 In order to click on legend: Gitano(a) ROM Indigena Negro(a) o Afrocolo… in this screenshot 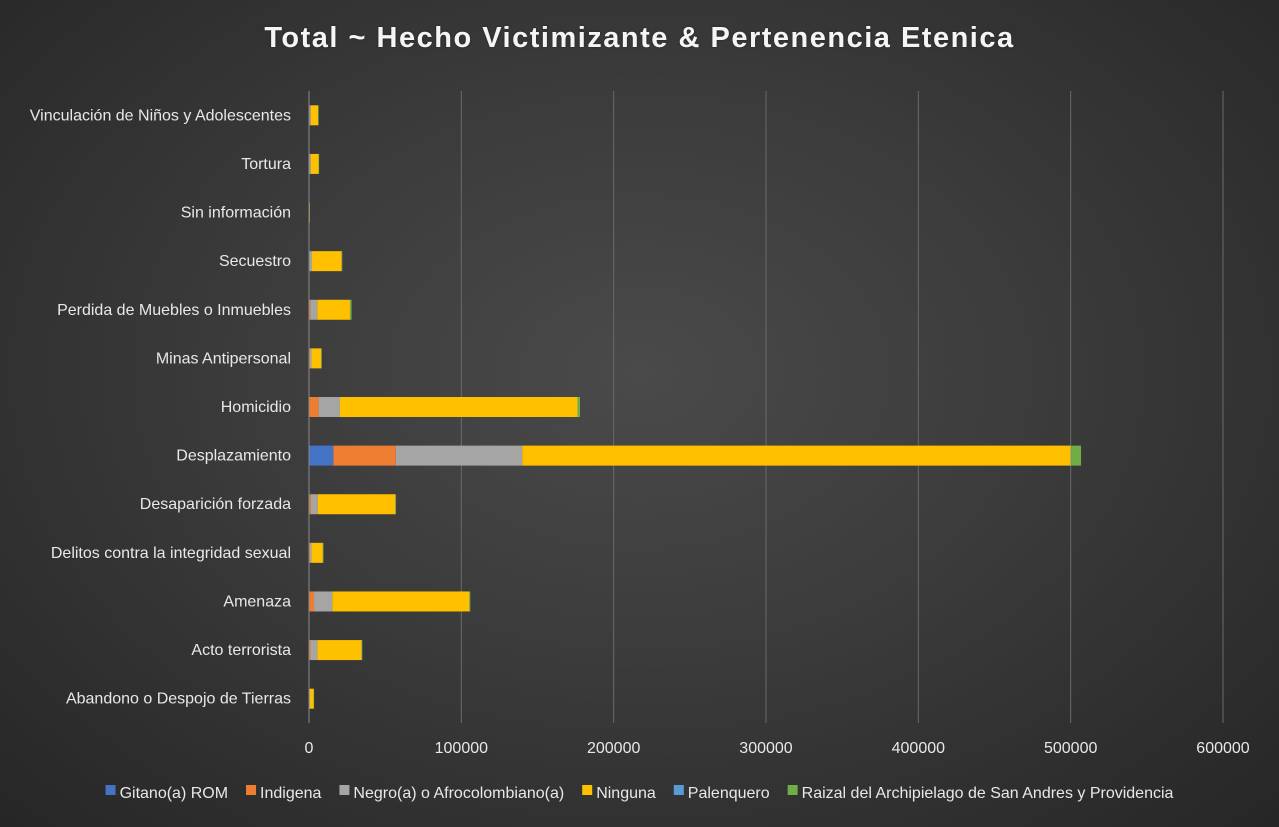, I will do `click(639, 793)`.